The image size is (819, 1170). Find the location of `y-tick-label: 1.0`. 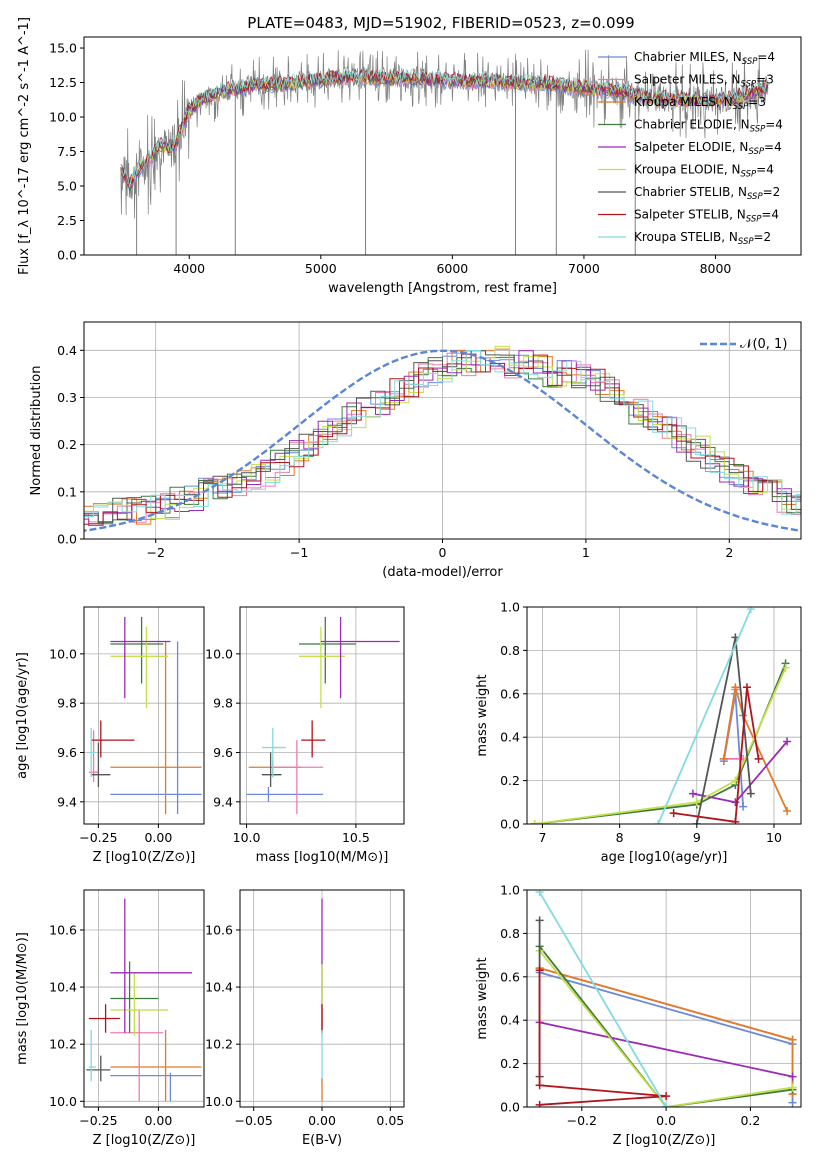

y-tick-label: 1.0 is located at coordinates (510, 890).